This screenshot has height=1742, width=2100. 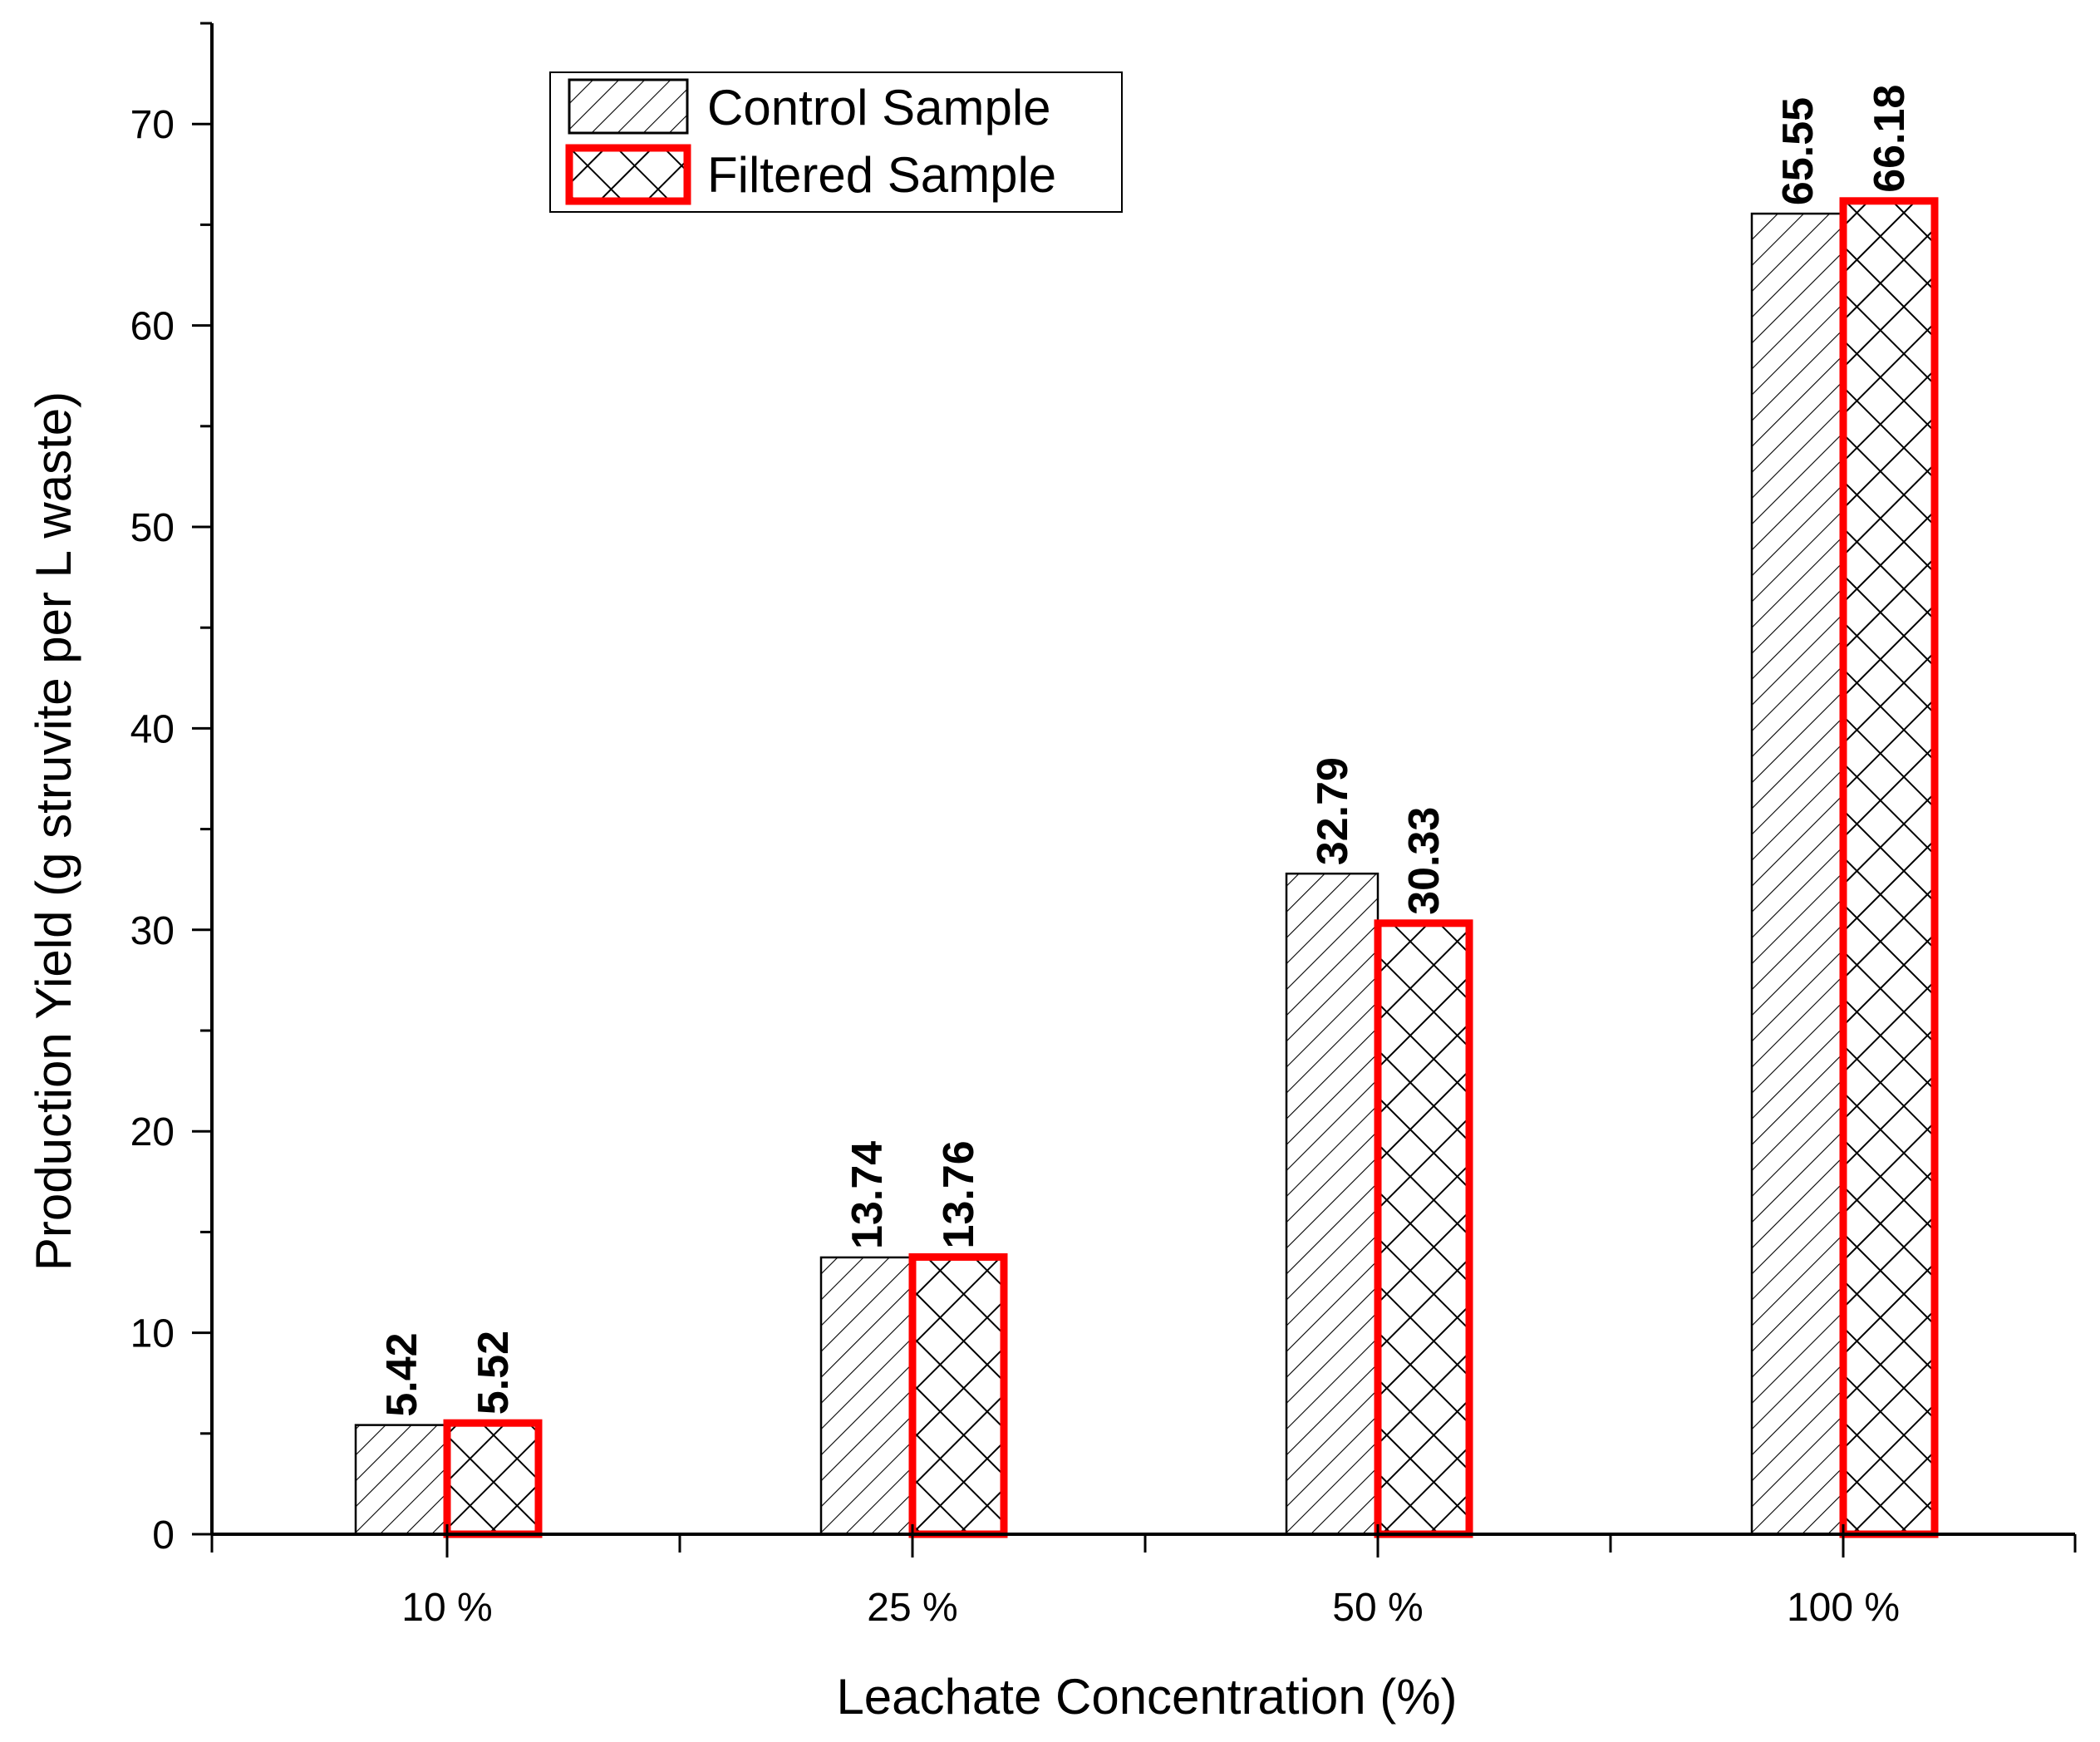 I want to click on legend-label-filtered: Filtered Sample, so click(x=881, y=175).